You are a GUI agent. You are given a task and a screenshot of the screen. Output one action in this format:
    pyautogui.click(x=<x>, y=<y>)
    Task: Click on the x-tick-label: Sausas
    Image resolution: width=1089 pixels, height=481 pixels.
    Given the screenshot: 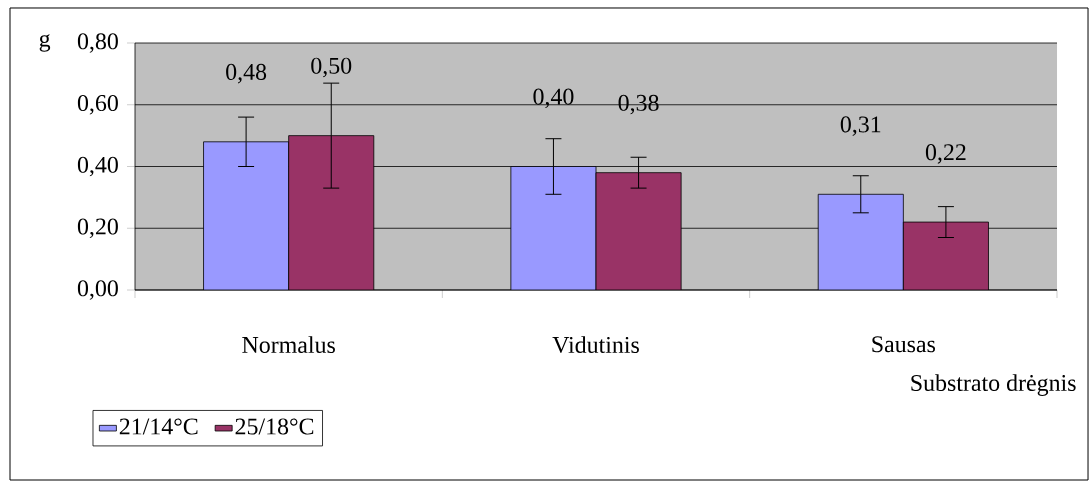 What is the action you would take?
    pyautogui.click(x=904, y=344)
    